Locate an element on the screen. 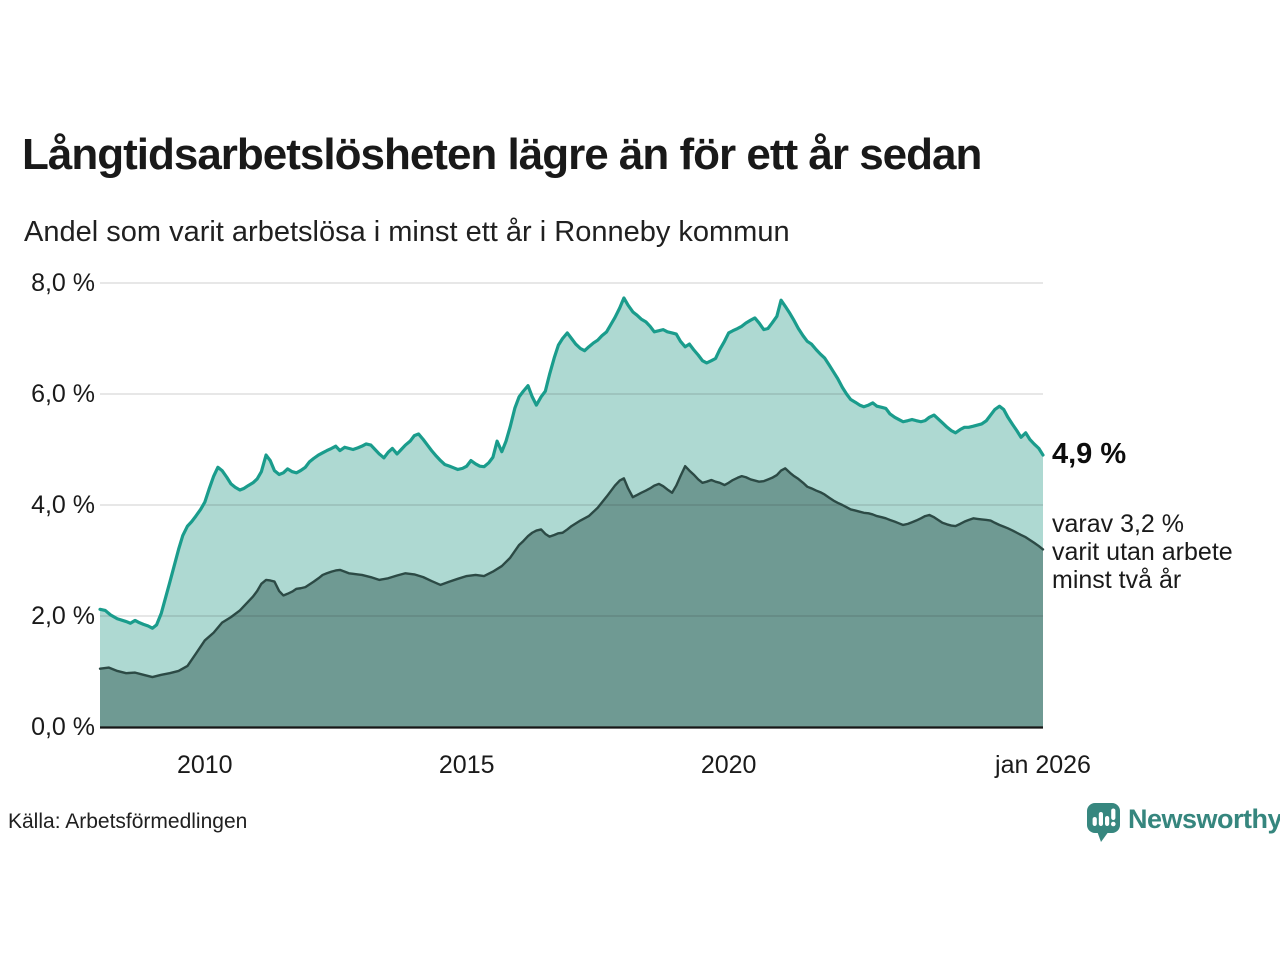 This screenshot has height=960, width=1280. y-tick-label: 8,0 % is located at coordinates (63, 283).